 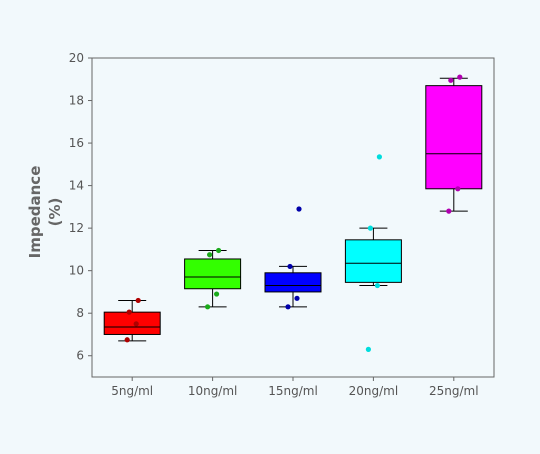 I want to click on y-tick-label: 14, so click(x=76, y=186).